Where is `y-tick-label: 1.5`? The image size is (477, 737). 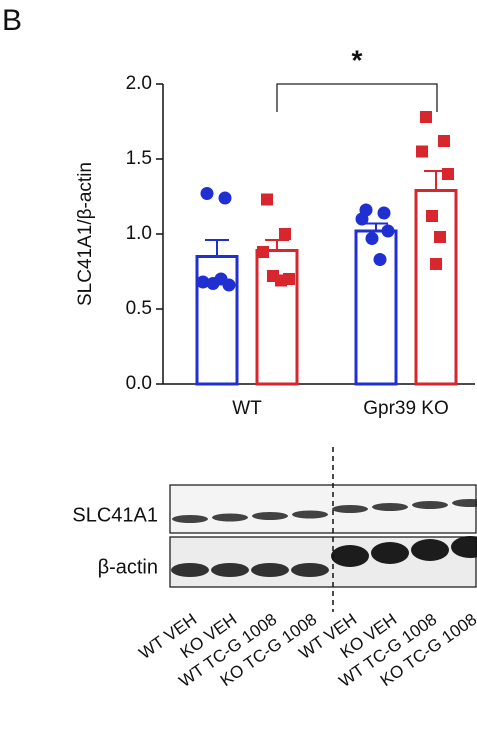
y-tick-label: 1.5 is located at coordinates (139, 158).